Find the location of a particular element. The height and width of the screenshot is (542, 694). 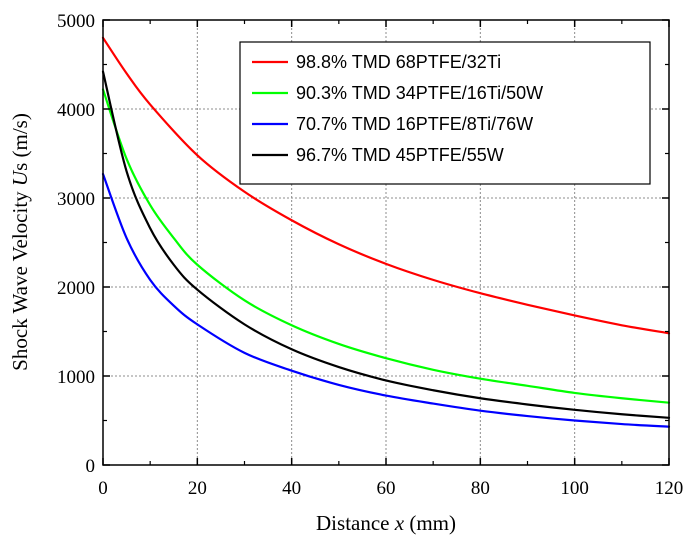

x-tick-label: 60 is located at coordinates (386, 488).